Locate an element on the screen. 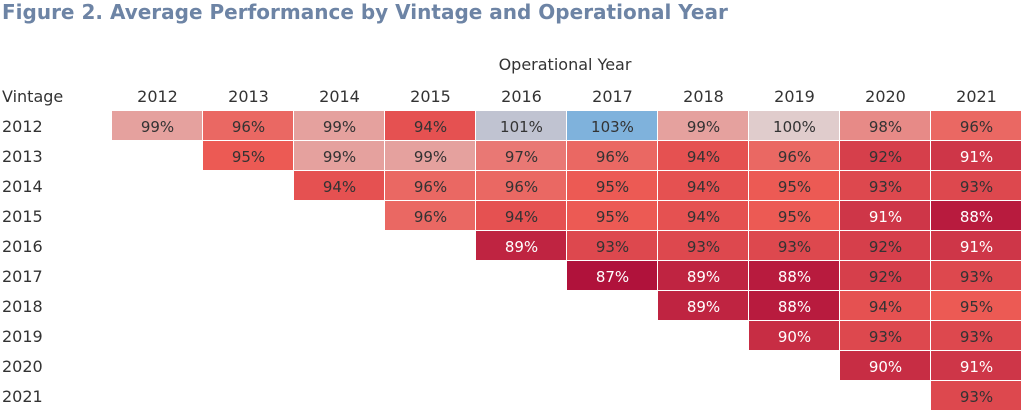 This screenshot has width=1024, height=413. x-tick-label-2017: 2017 is located at coordinates (612, 96).